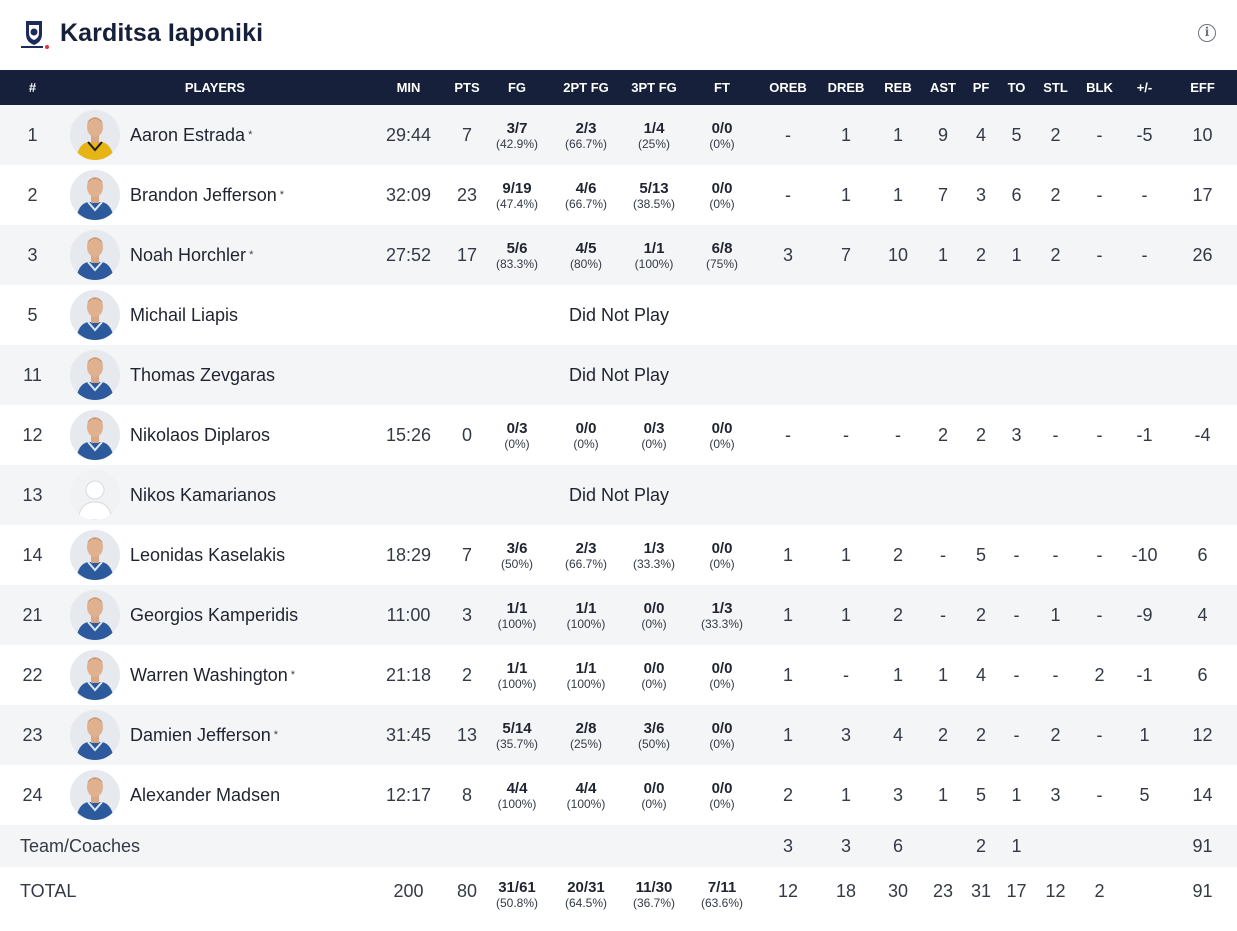 This screenshot has width=1237, height=931. Describe the element at coordinates (898, 675) in the screenshot. I see `reb-stat: 1` at that location.